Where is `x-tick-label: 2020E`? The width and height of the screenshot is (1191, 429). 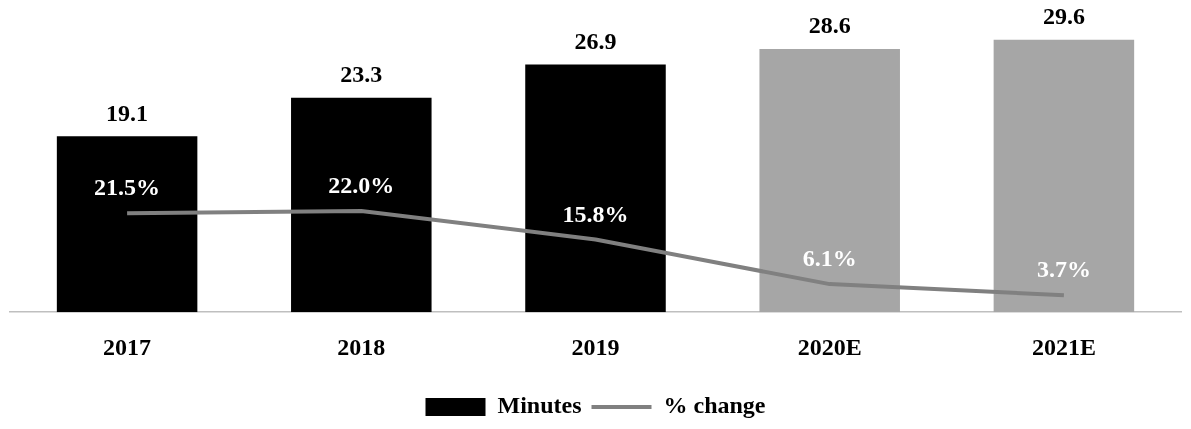 x-tick-label: 2020E is located at coordinates (829, 346).